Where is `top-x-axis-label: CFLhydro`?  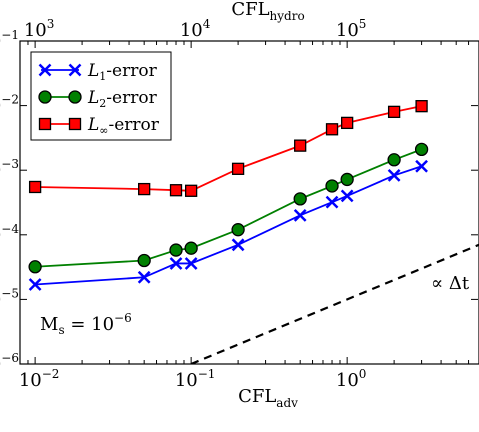 top-x-axis-label: CFLhydro is located at coordinates (267, 11).